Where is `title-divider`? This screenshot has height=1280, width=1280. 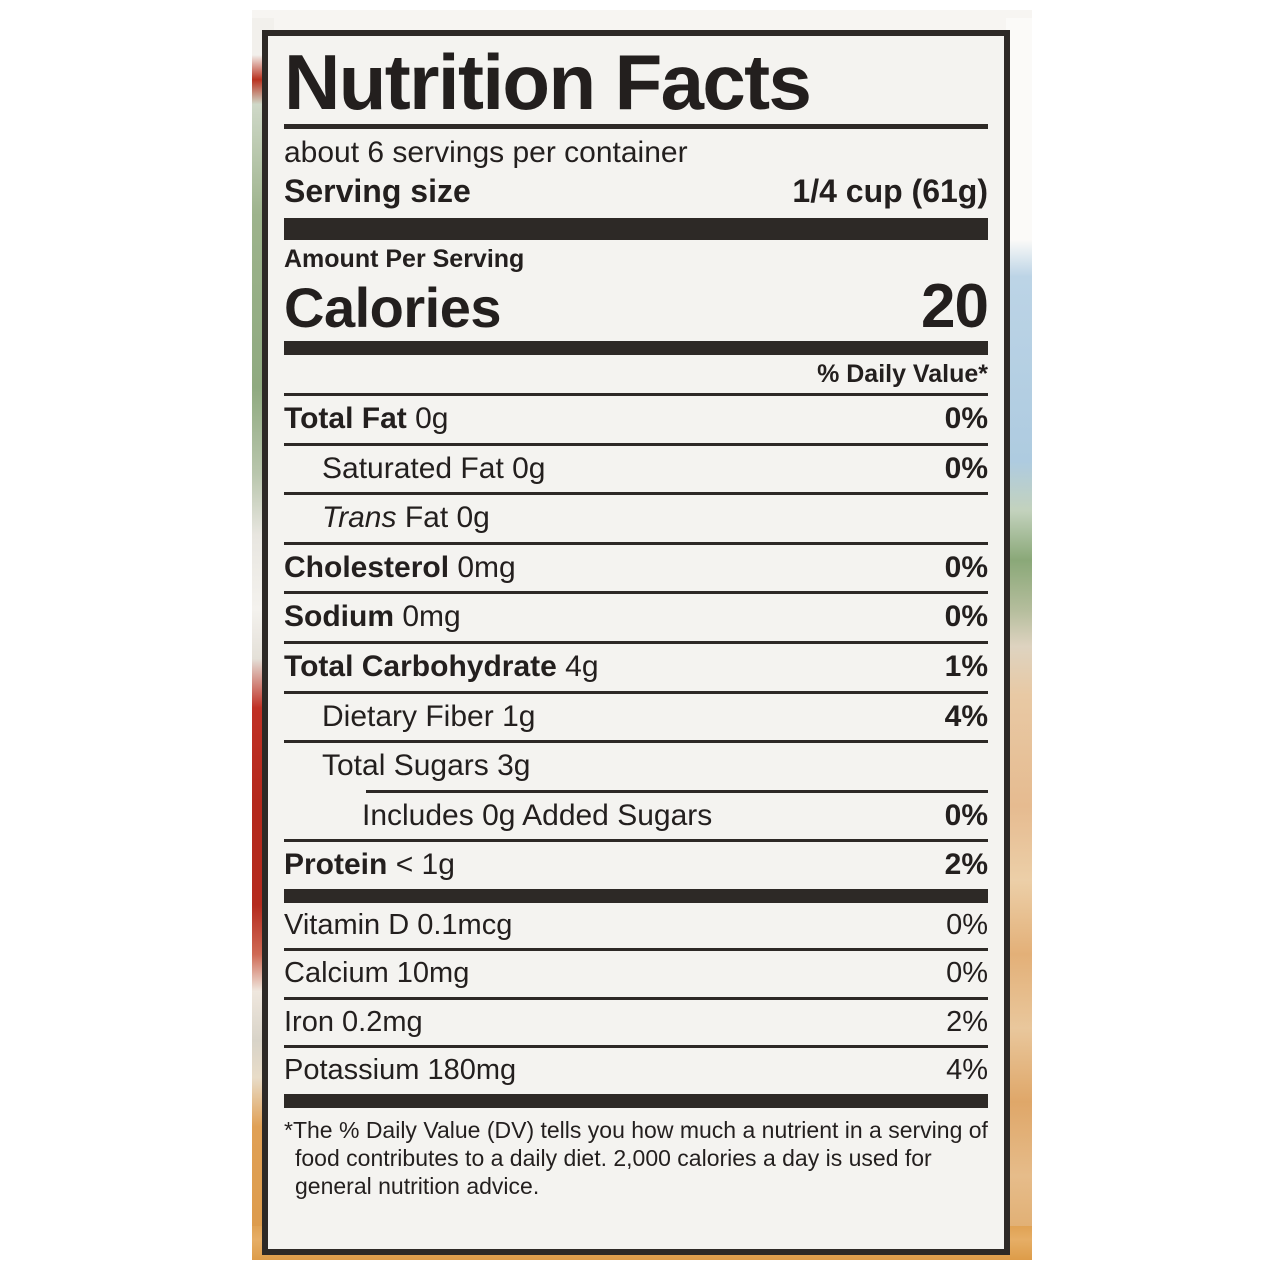
title-divider is located at coordinates (636, 127).